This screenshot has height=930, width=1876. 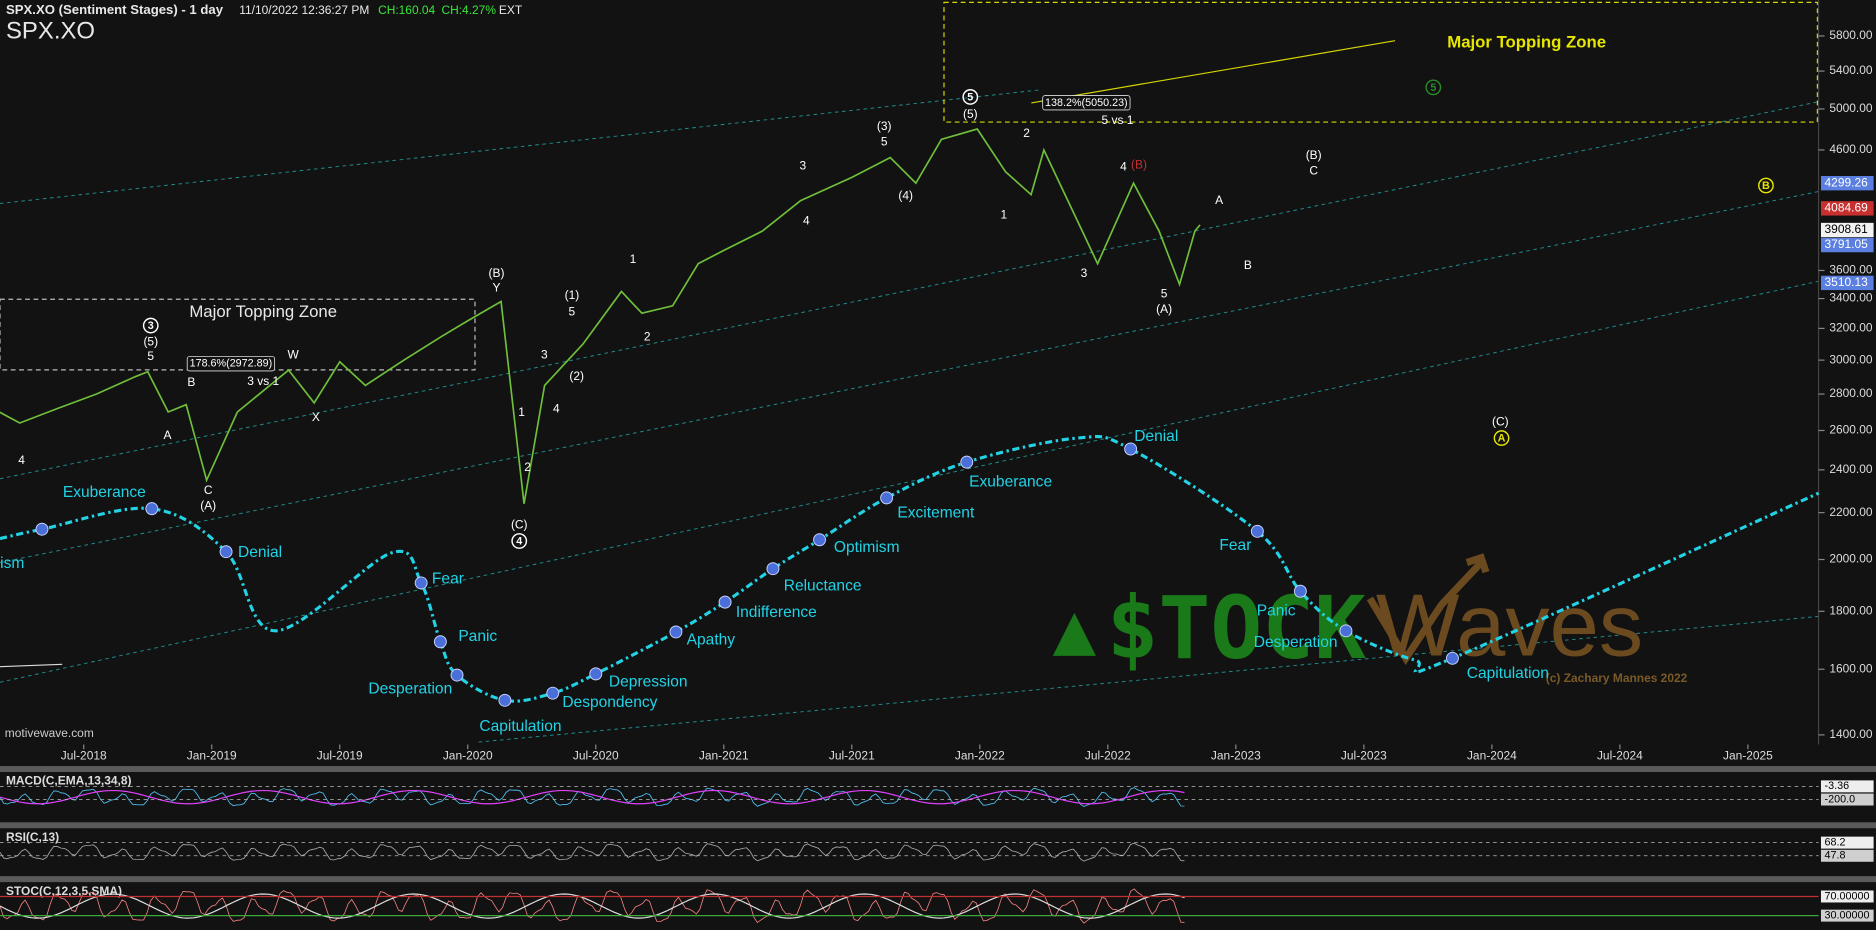 What do you see at coordinates (1236, 629) in the screenshot?
I see `logo-text: $TOCK` at bounding box center [1236, 629].